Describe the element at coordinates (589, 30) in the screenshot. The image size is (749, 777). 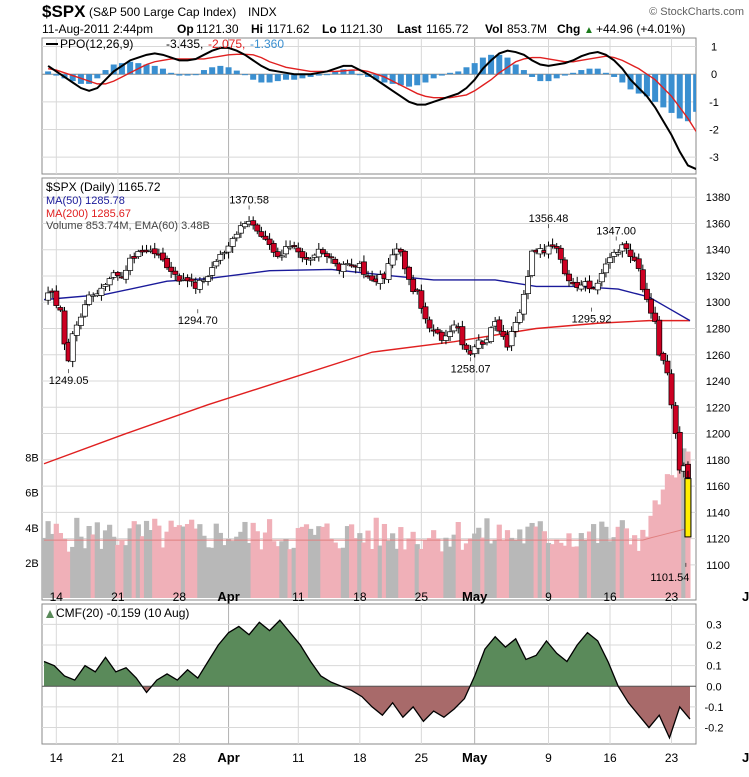
I see `header-chg-arrow: ▲` at that location.